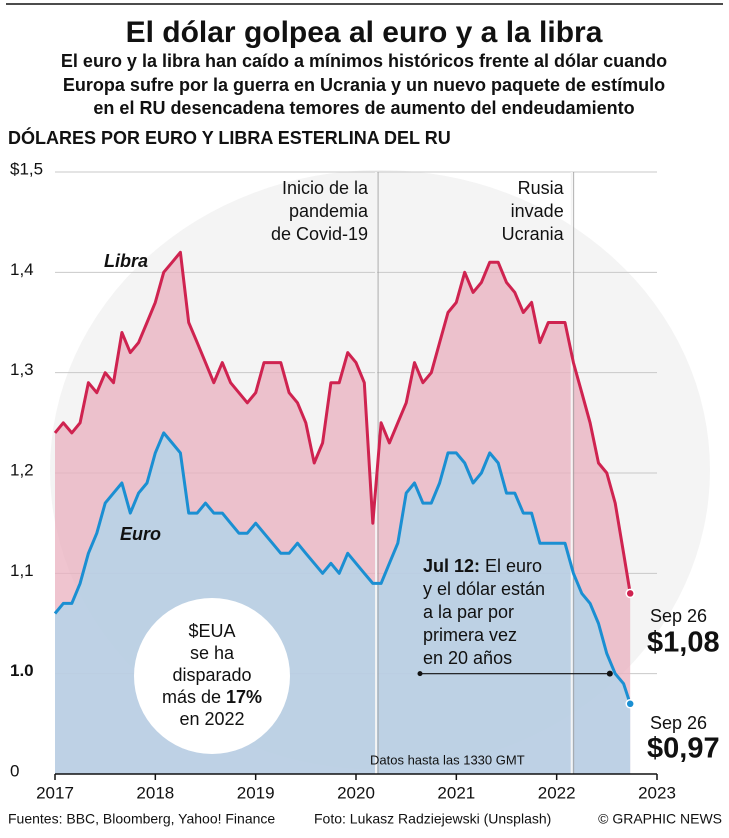 This screenshot has width=729, height=838. I want to click on end-value: $0,97, so click(683, 749).